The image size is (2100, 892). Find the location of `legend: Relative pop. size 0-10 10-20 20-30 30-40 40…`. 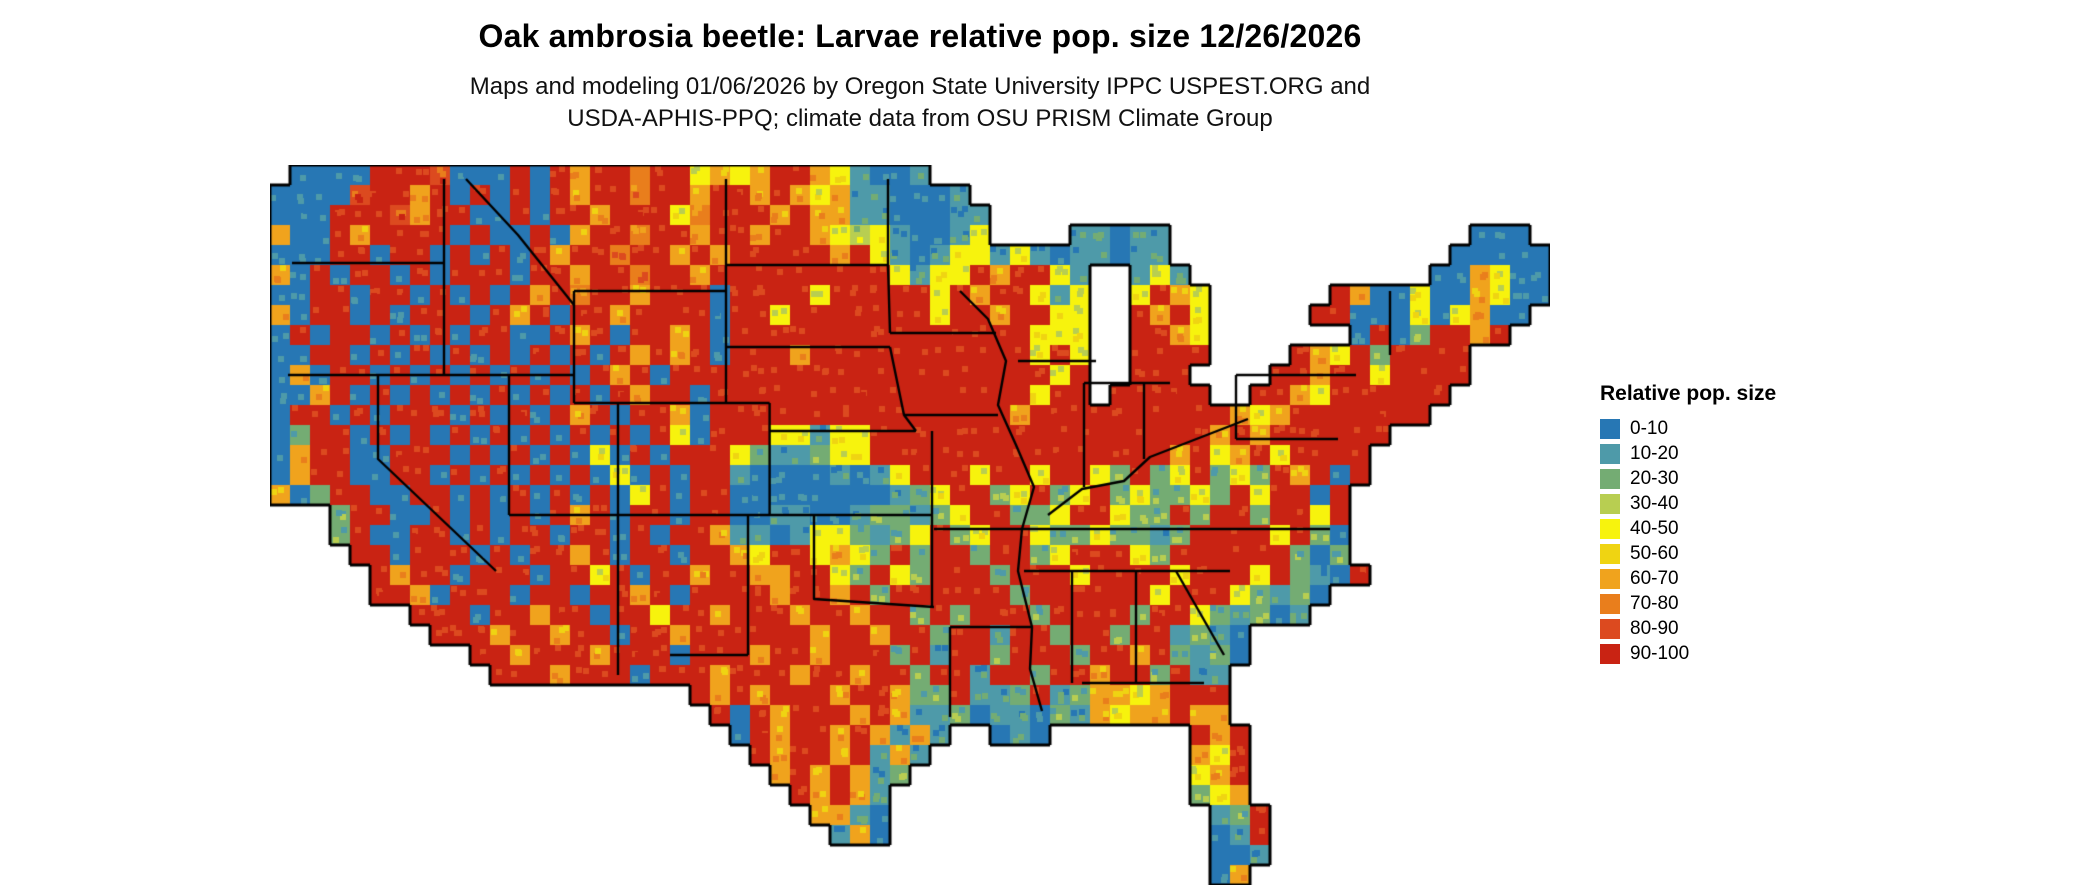

legend: Relative pop. size 0-10 10-20 20-30 30-40 40… is located at coordinates (1730, 524).